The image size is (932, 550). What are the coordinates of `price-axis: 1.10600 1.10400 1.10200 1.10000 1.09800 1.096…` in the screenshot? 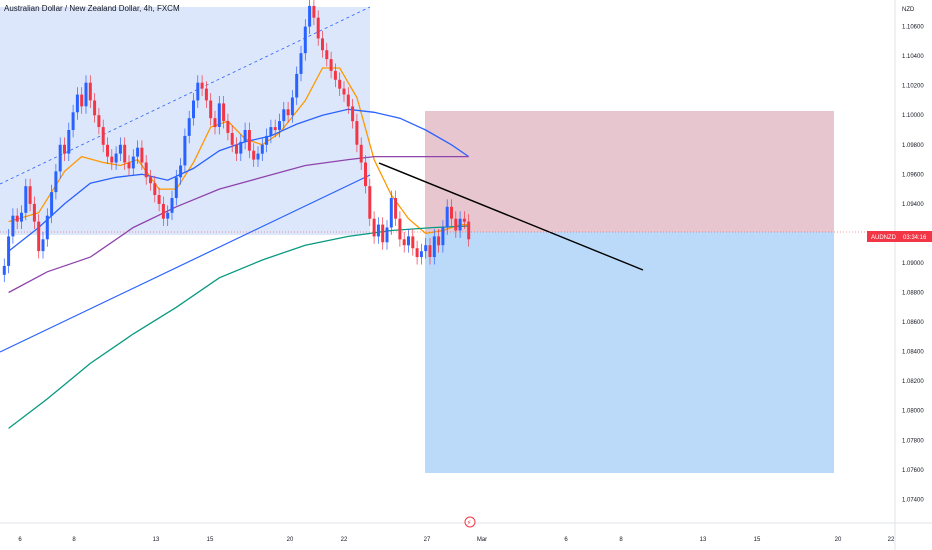 It's located at (913, 264).